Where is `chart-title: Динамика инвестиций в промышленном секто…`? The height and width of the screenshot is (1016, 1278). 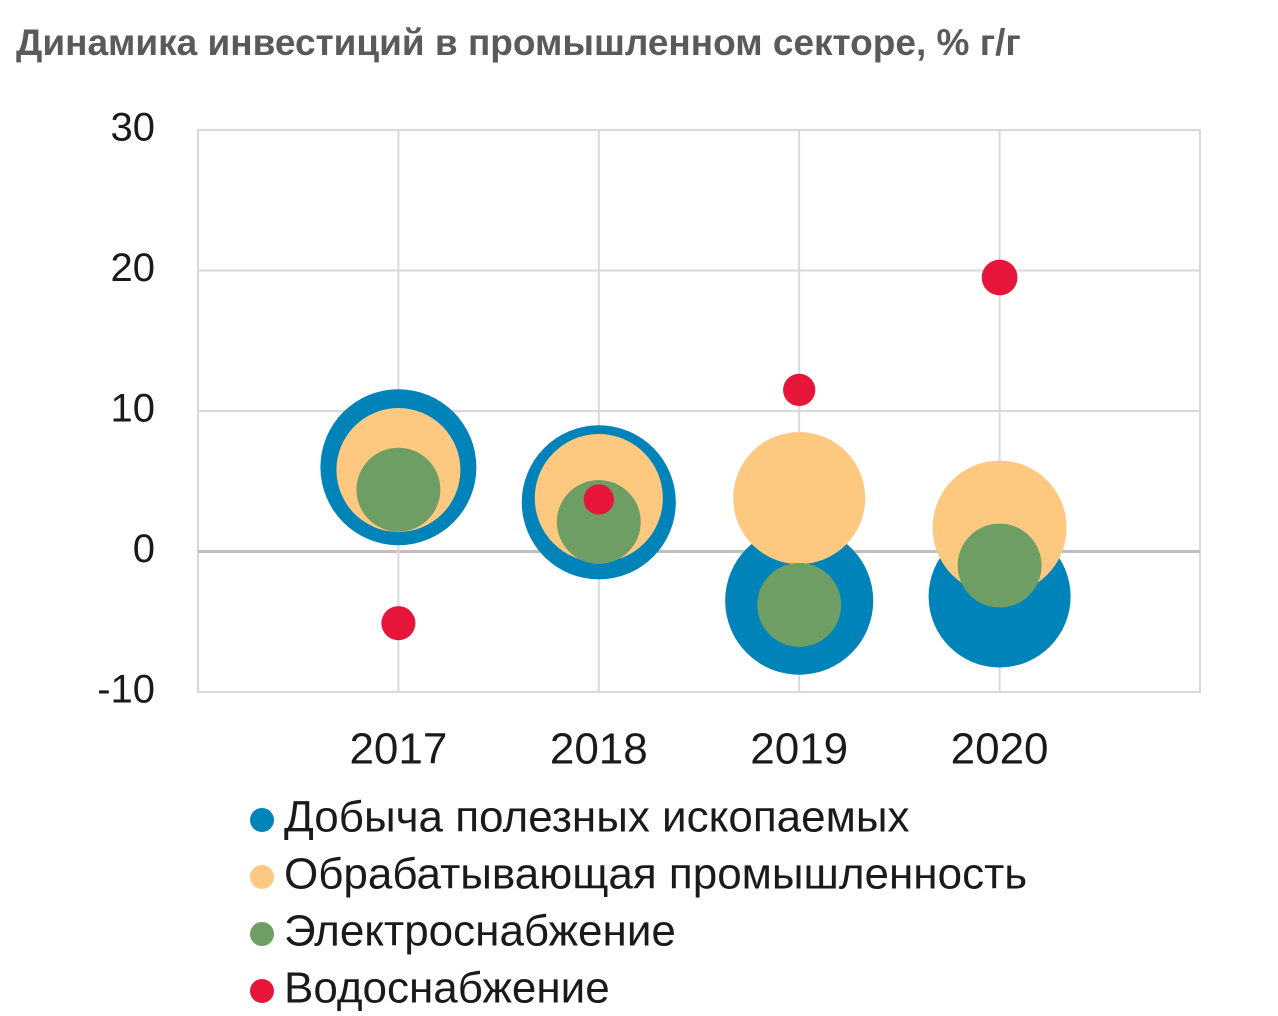 chart-title: Динамика инвестиций в промышленном секто… is located at coordinates (518, 42).